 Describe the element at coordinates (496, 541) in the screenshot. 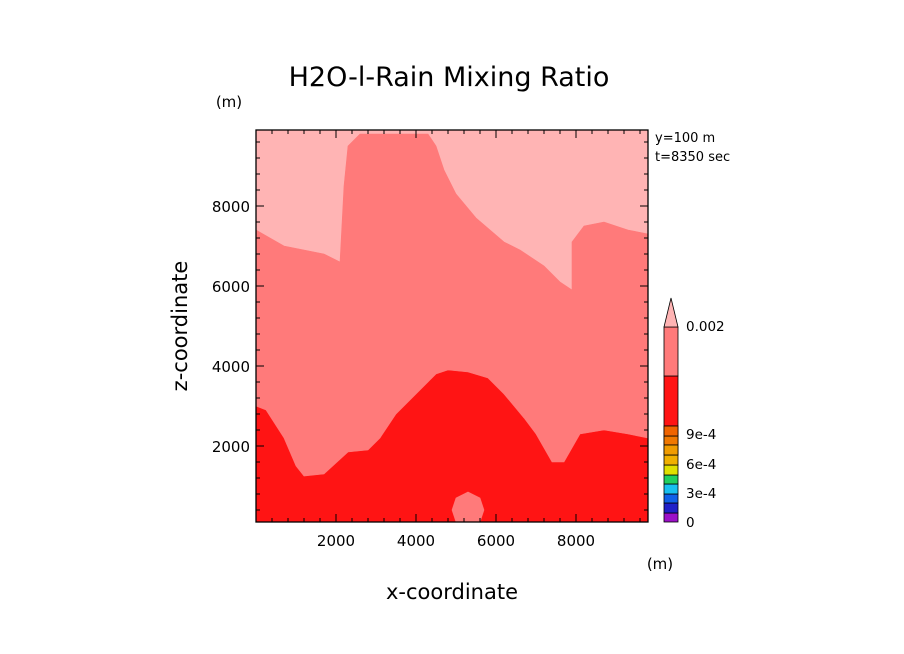

I see `x-tick-label: 6000` at that location.